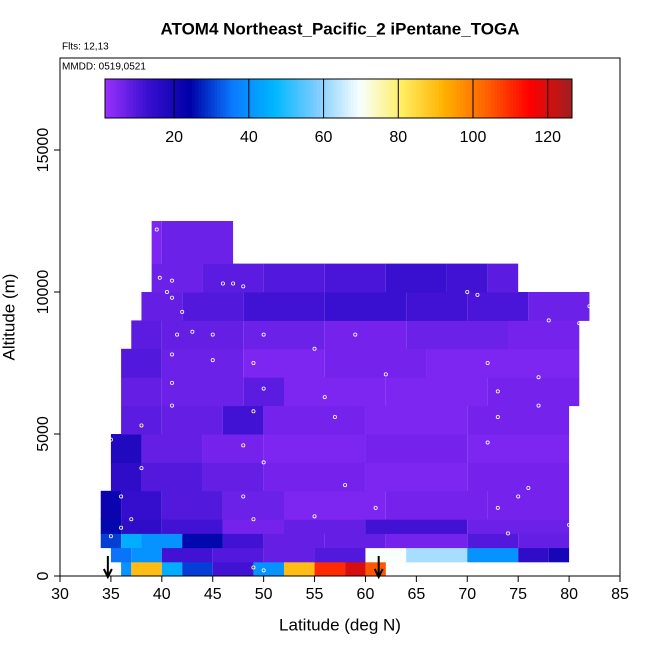 This screenshot has width=650, height=650. I want to click on y-tick-label: 5000, so click(43, 434).